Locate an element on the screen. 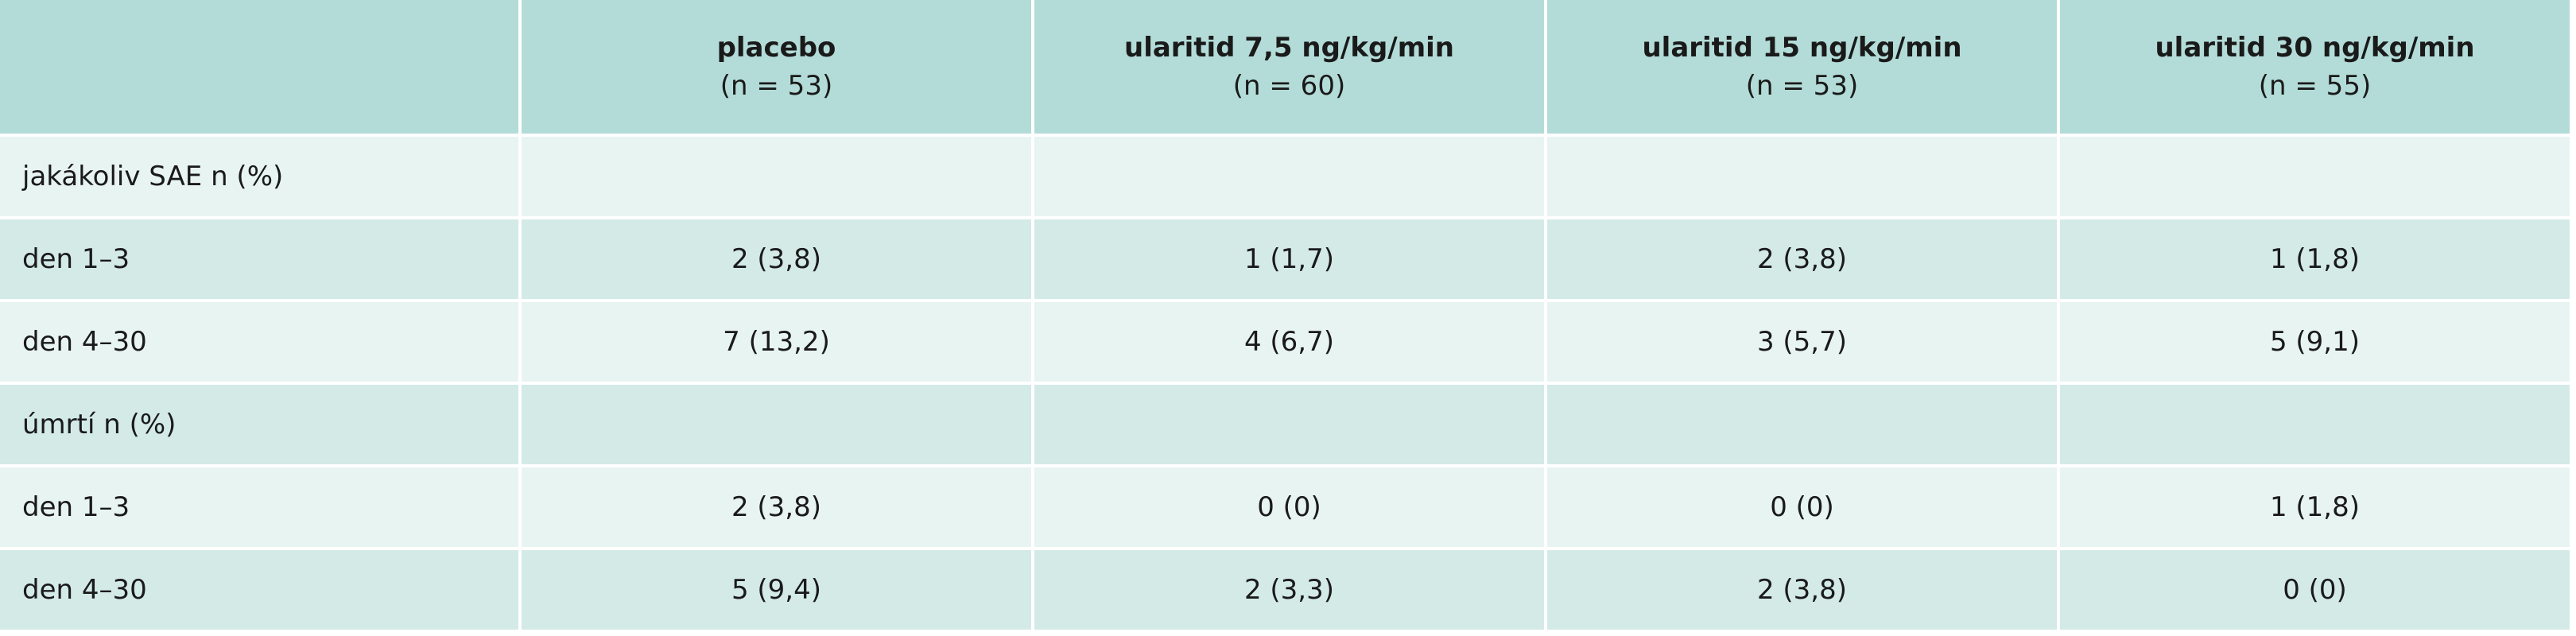 This screenshot has height=636, width=2576. data-row: den 1–3 2 (3,8) 0 (0) 0 (0) 1 (1,8) is located at coordinates (1285, 507).